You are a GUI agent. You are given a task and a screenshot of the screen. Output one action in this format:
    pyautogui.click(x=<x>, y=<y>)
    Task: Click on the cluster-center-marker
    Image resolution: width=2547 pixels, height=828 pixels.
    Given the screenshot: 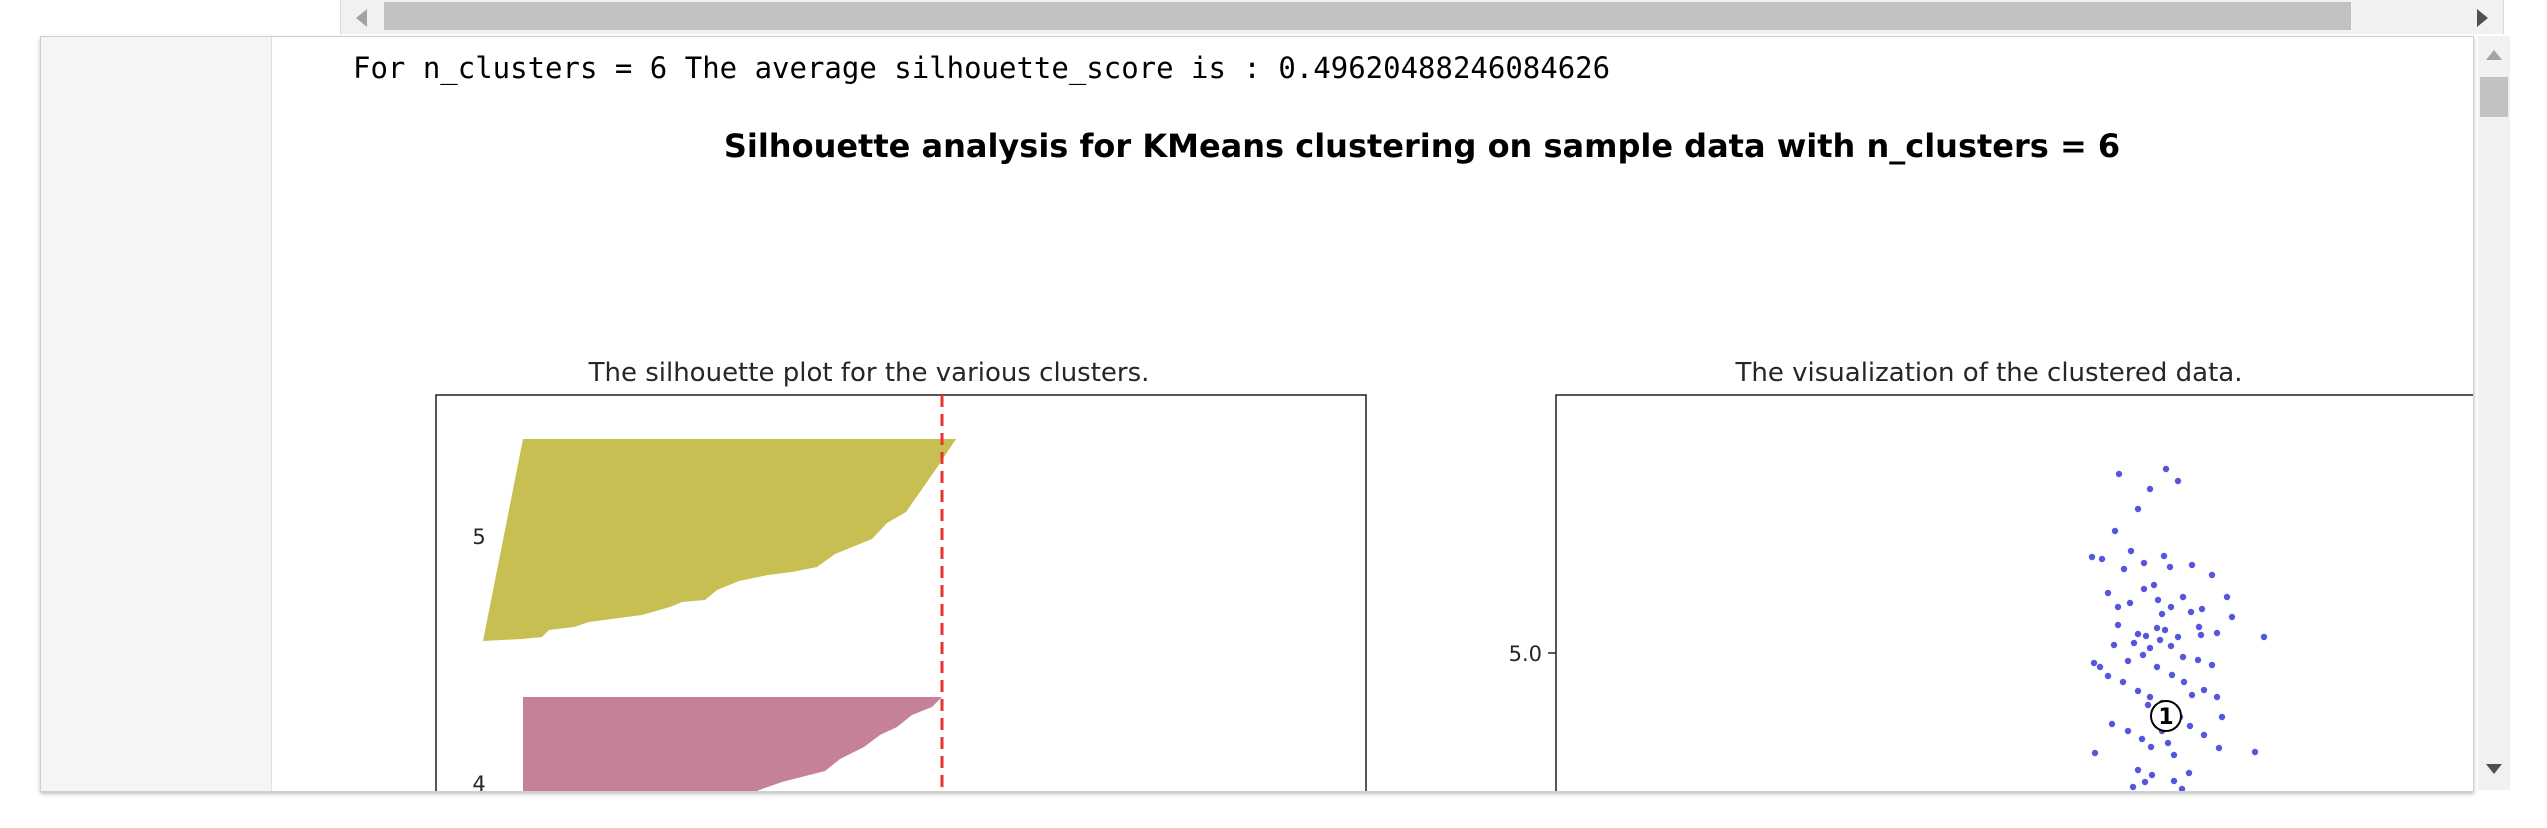 What is the action you would take?
    pyautogui.click(x=2166, y=716)
    